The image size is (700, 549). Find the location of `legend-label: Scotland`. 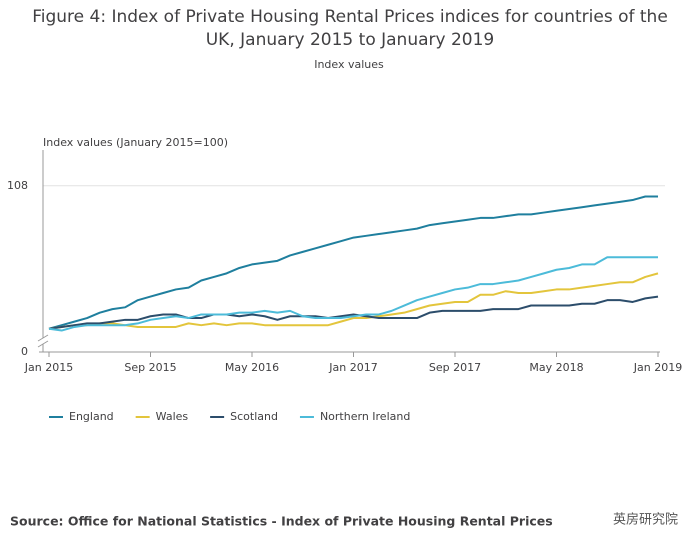

legend-label: Scotland is located at coordinates (254, 416).